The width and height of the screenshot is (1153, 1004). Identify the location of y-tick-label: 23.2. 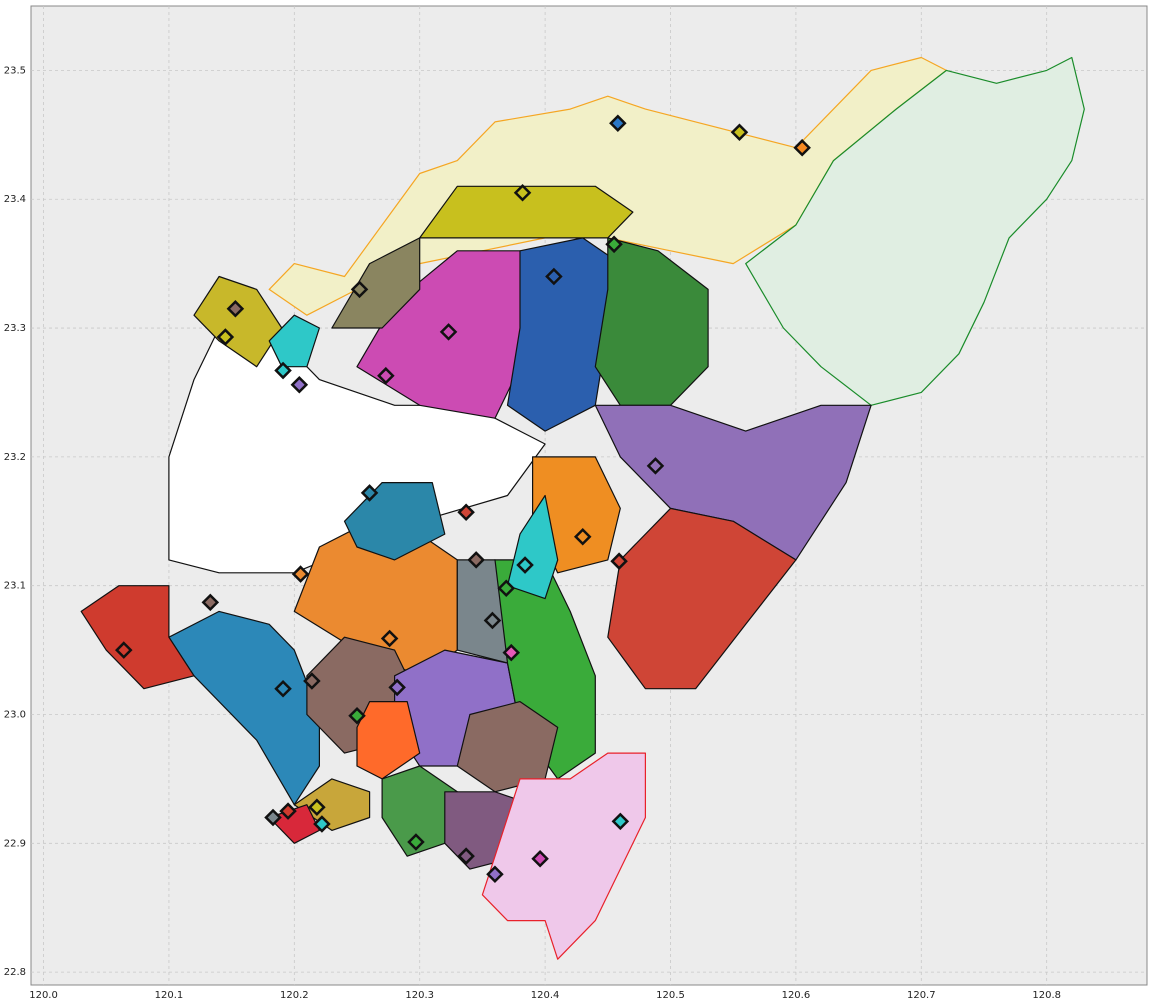
(15, 457).